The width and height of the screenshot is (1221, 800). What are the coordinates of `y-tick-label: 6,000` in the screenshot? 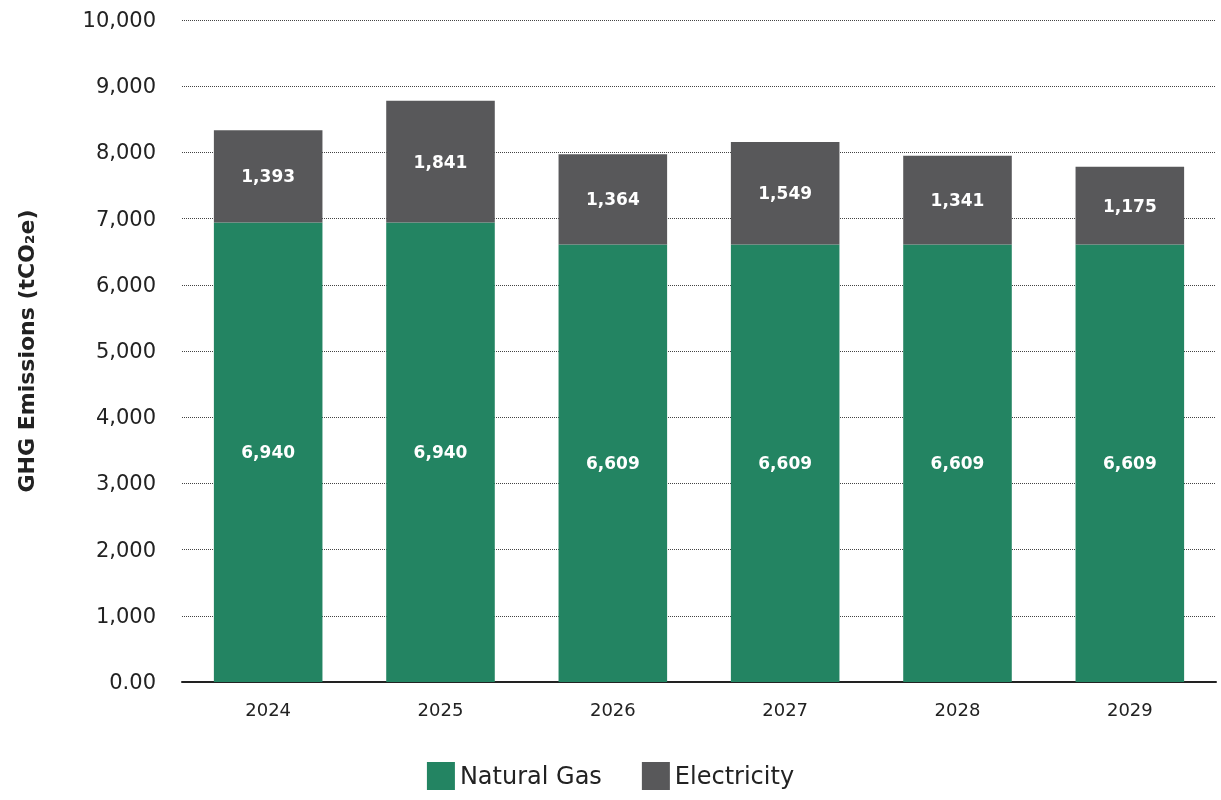 It's located at (125, 284).